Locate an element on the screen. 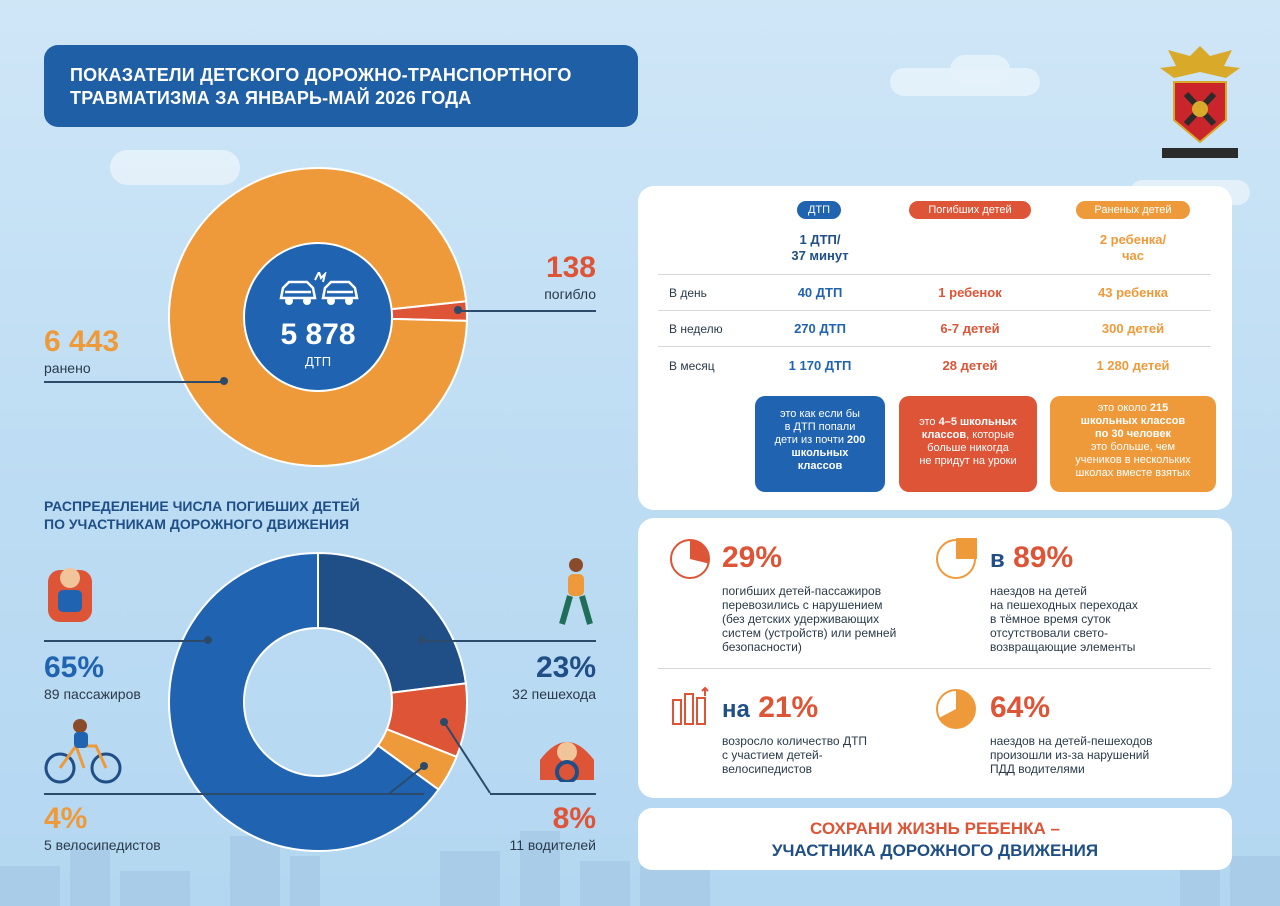 Image resolution: width=1280 pixels, height=906 pixels. note-injured-6: школах вместе взятых is located at coordinates (1133, 473).